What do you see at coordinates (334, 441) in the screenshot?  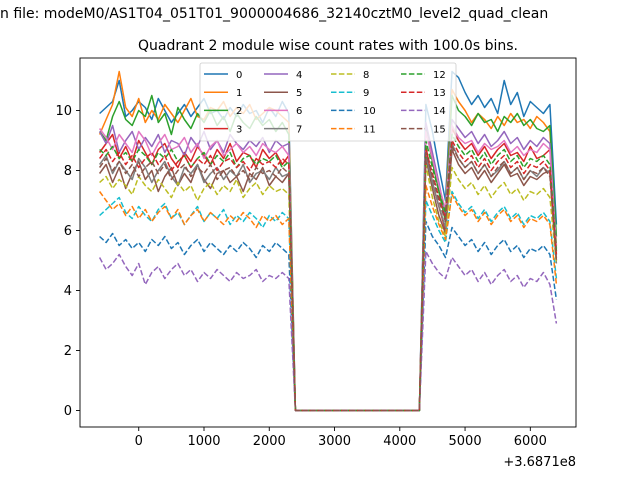 I see `x-tick-label: 3000` at bounding box center [334, 441].